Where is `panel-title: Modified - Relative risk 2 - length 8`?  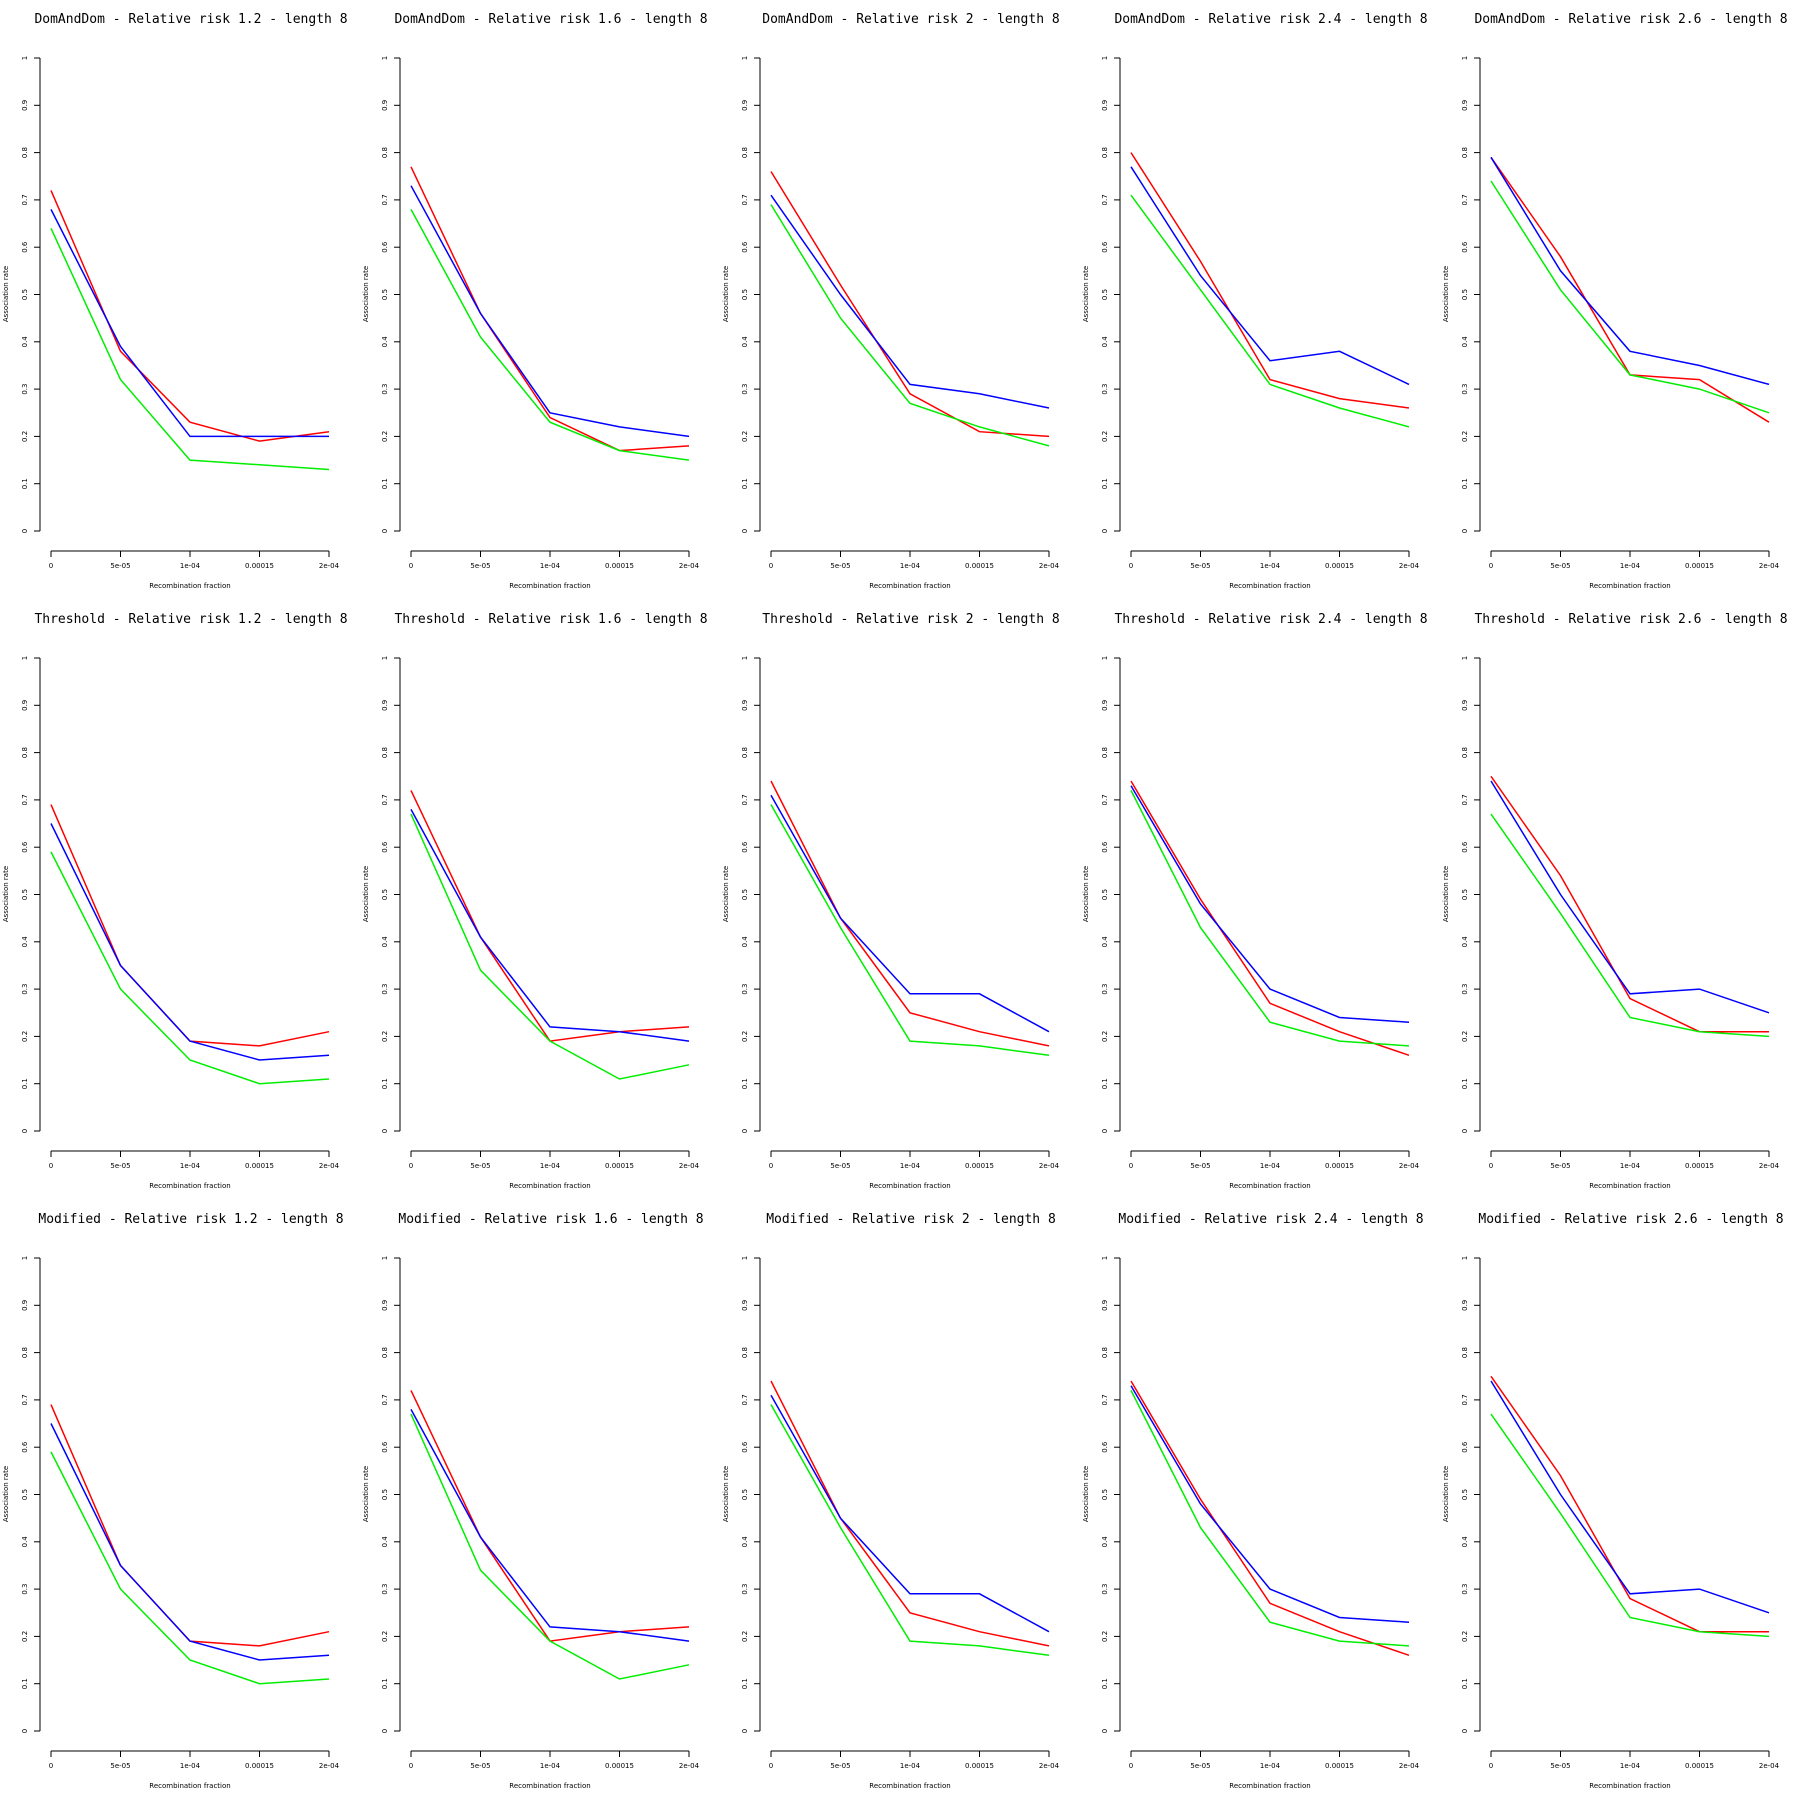 panel-title: Modified - Relative risk 2 - length 8 is located at coordinates (911, 1219).